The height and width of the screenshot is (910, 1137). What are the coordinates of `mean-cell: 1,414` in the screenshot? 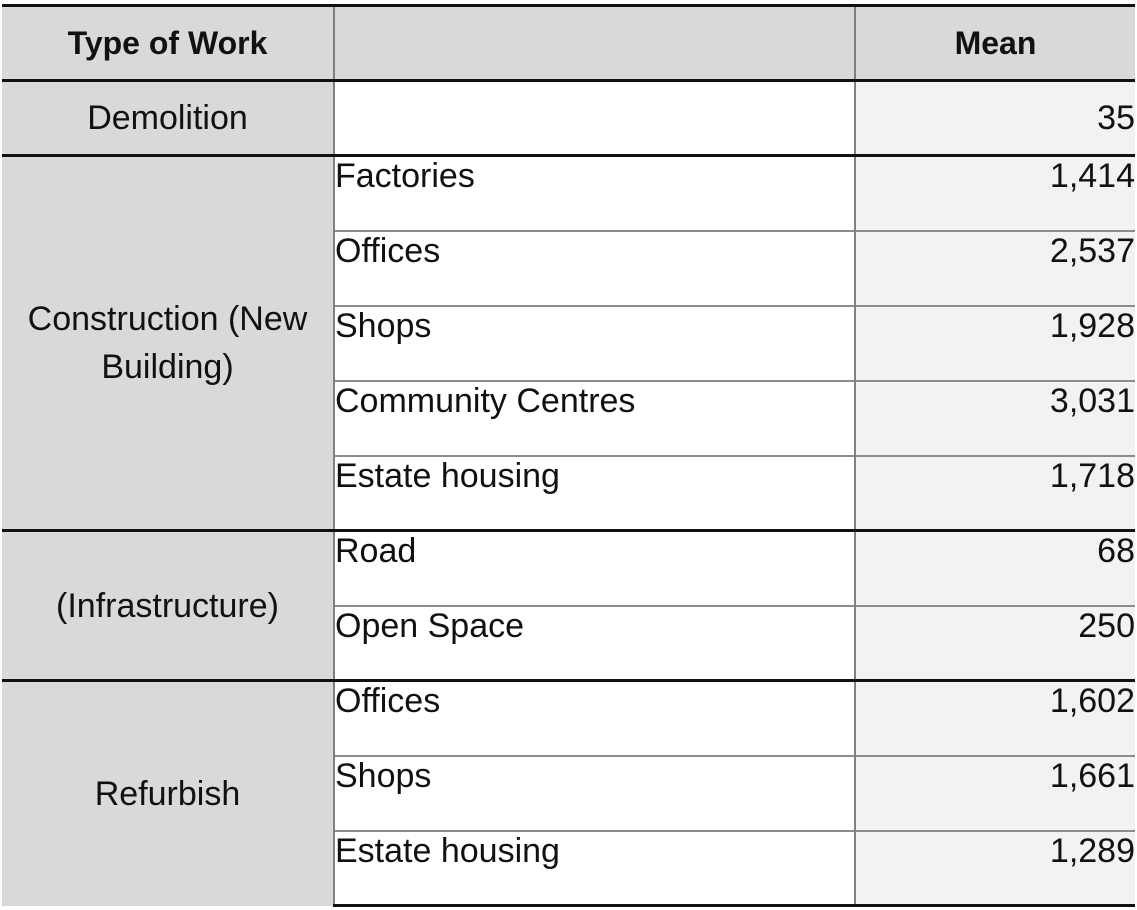 It's located at (995, 192).